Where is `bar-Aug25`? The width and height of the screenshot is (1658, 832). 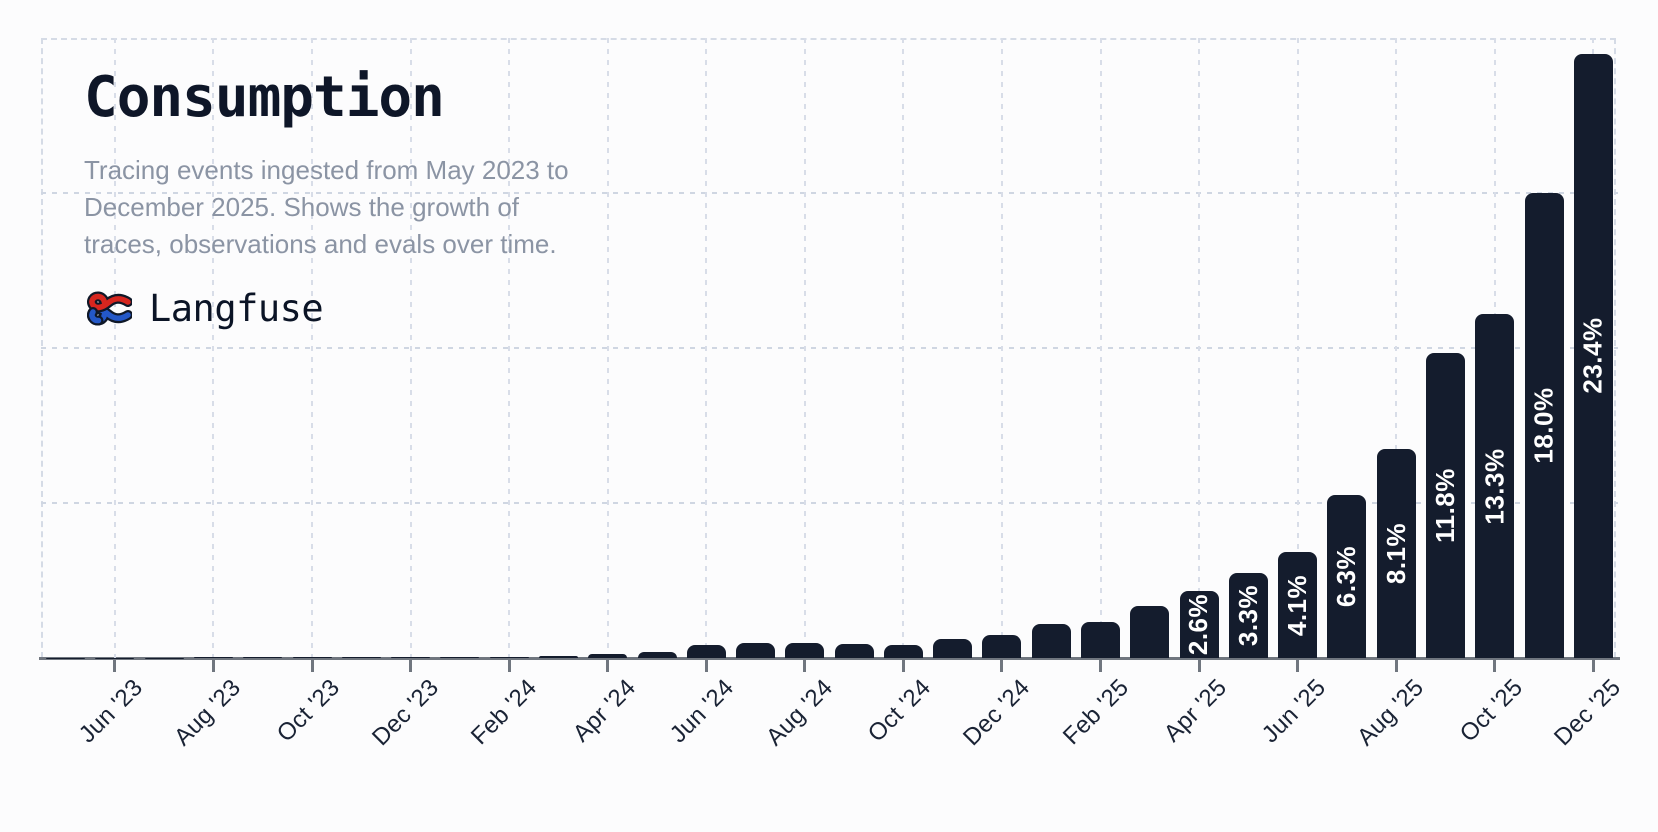 bar-Aug25 is located at coordinates (1396, 553).